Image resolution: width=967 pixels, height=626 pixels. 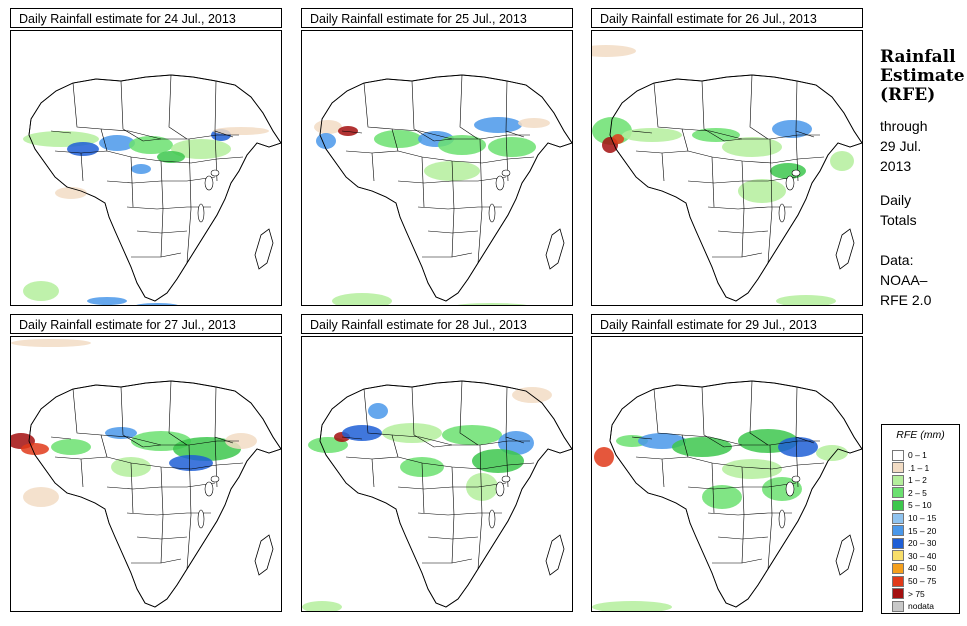 What do you see at coordinates (922, 581) in the screenshot?
I see `legend-label: 50 – 75` at bounding box center [922, 581].